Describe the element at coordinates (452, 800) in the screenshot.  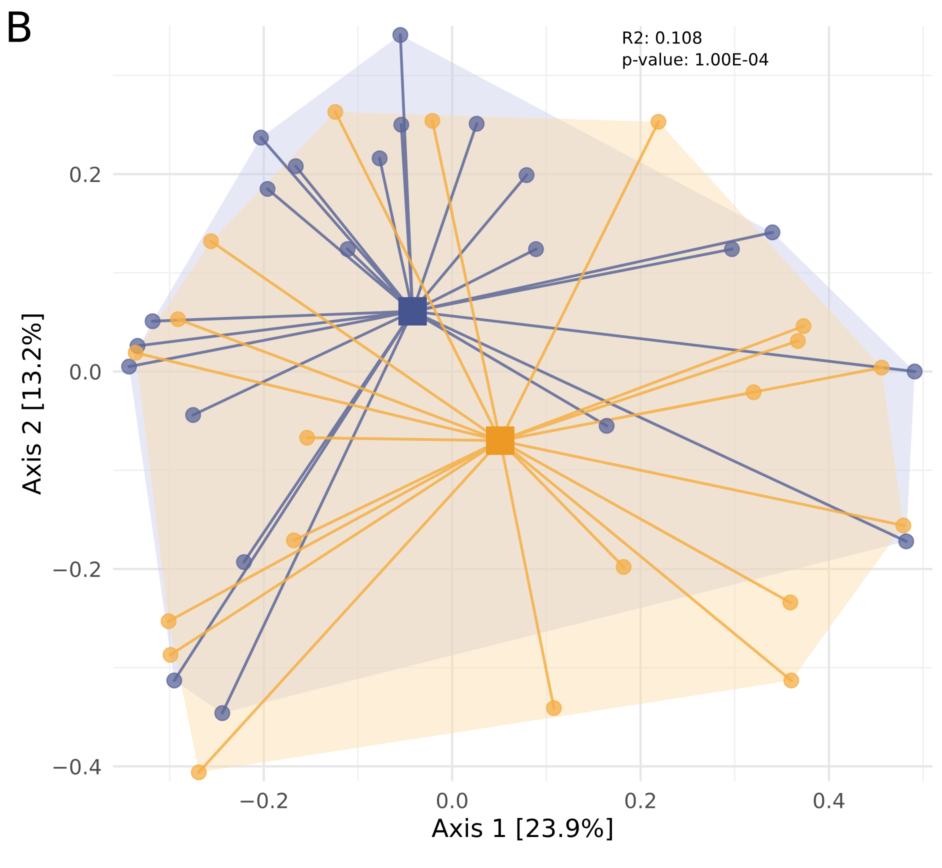
I see `x-tick-label: 0.0` at that location.